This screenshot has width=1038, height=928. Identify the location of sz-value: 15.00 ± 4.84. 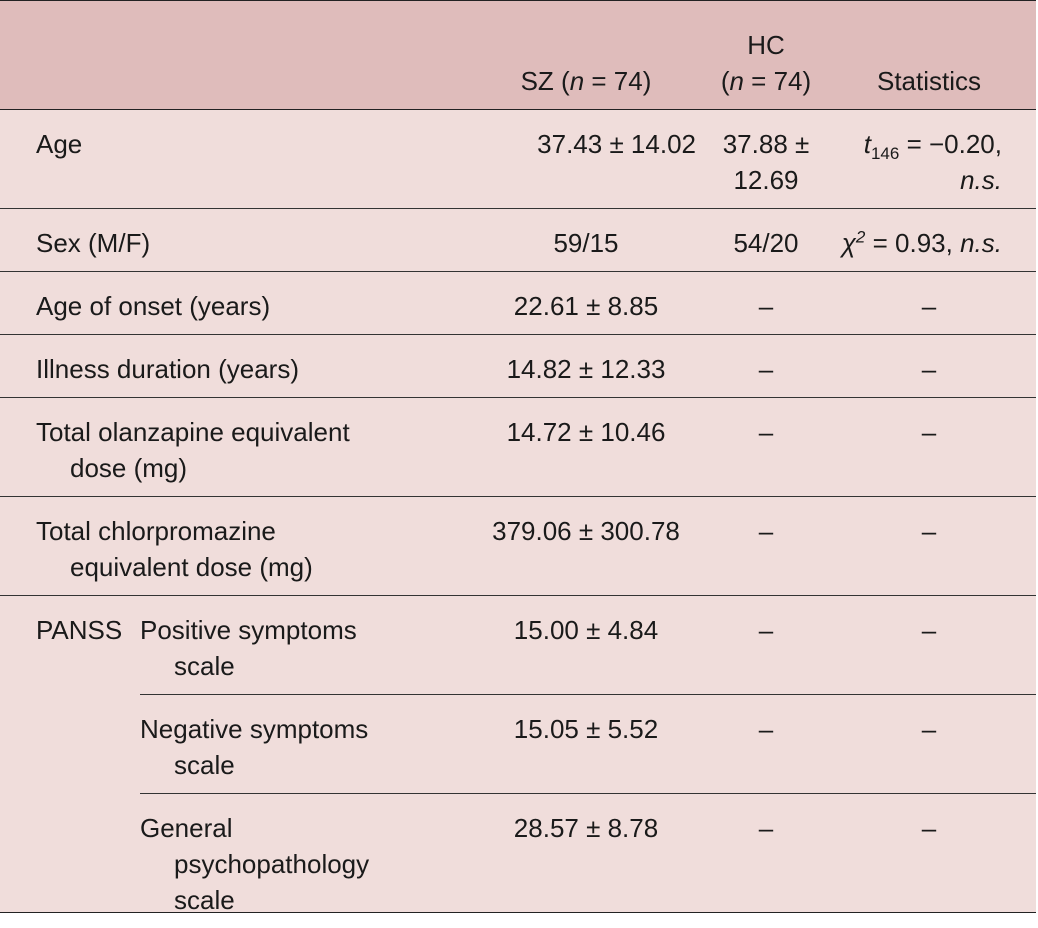
(586, 645).